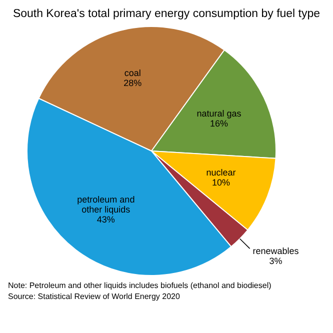  Describe the element at coordinates (276, 251) in the screenshot. I see `slice-label: renewables` at that location.